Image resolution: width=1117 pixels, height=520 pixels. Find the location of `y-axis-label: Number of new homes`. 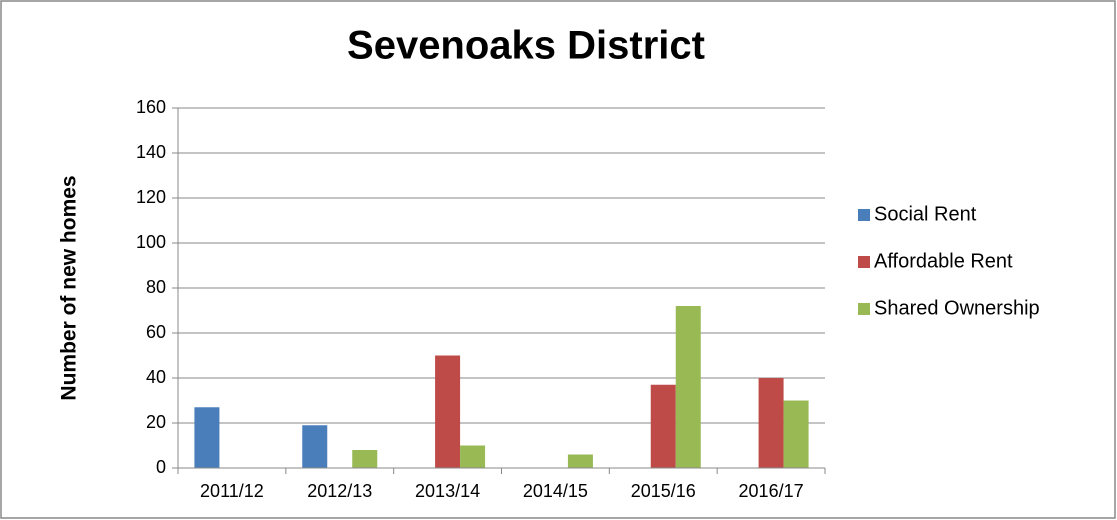

y-axis-label: Number of new homes is located at coordinates (69, 287).